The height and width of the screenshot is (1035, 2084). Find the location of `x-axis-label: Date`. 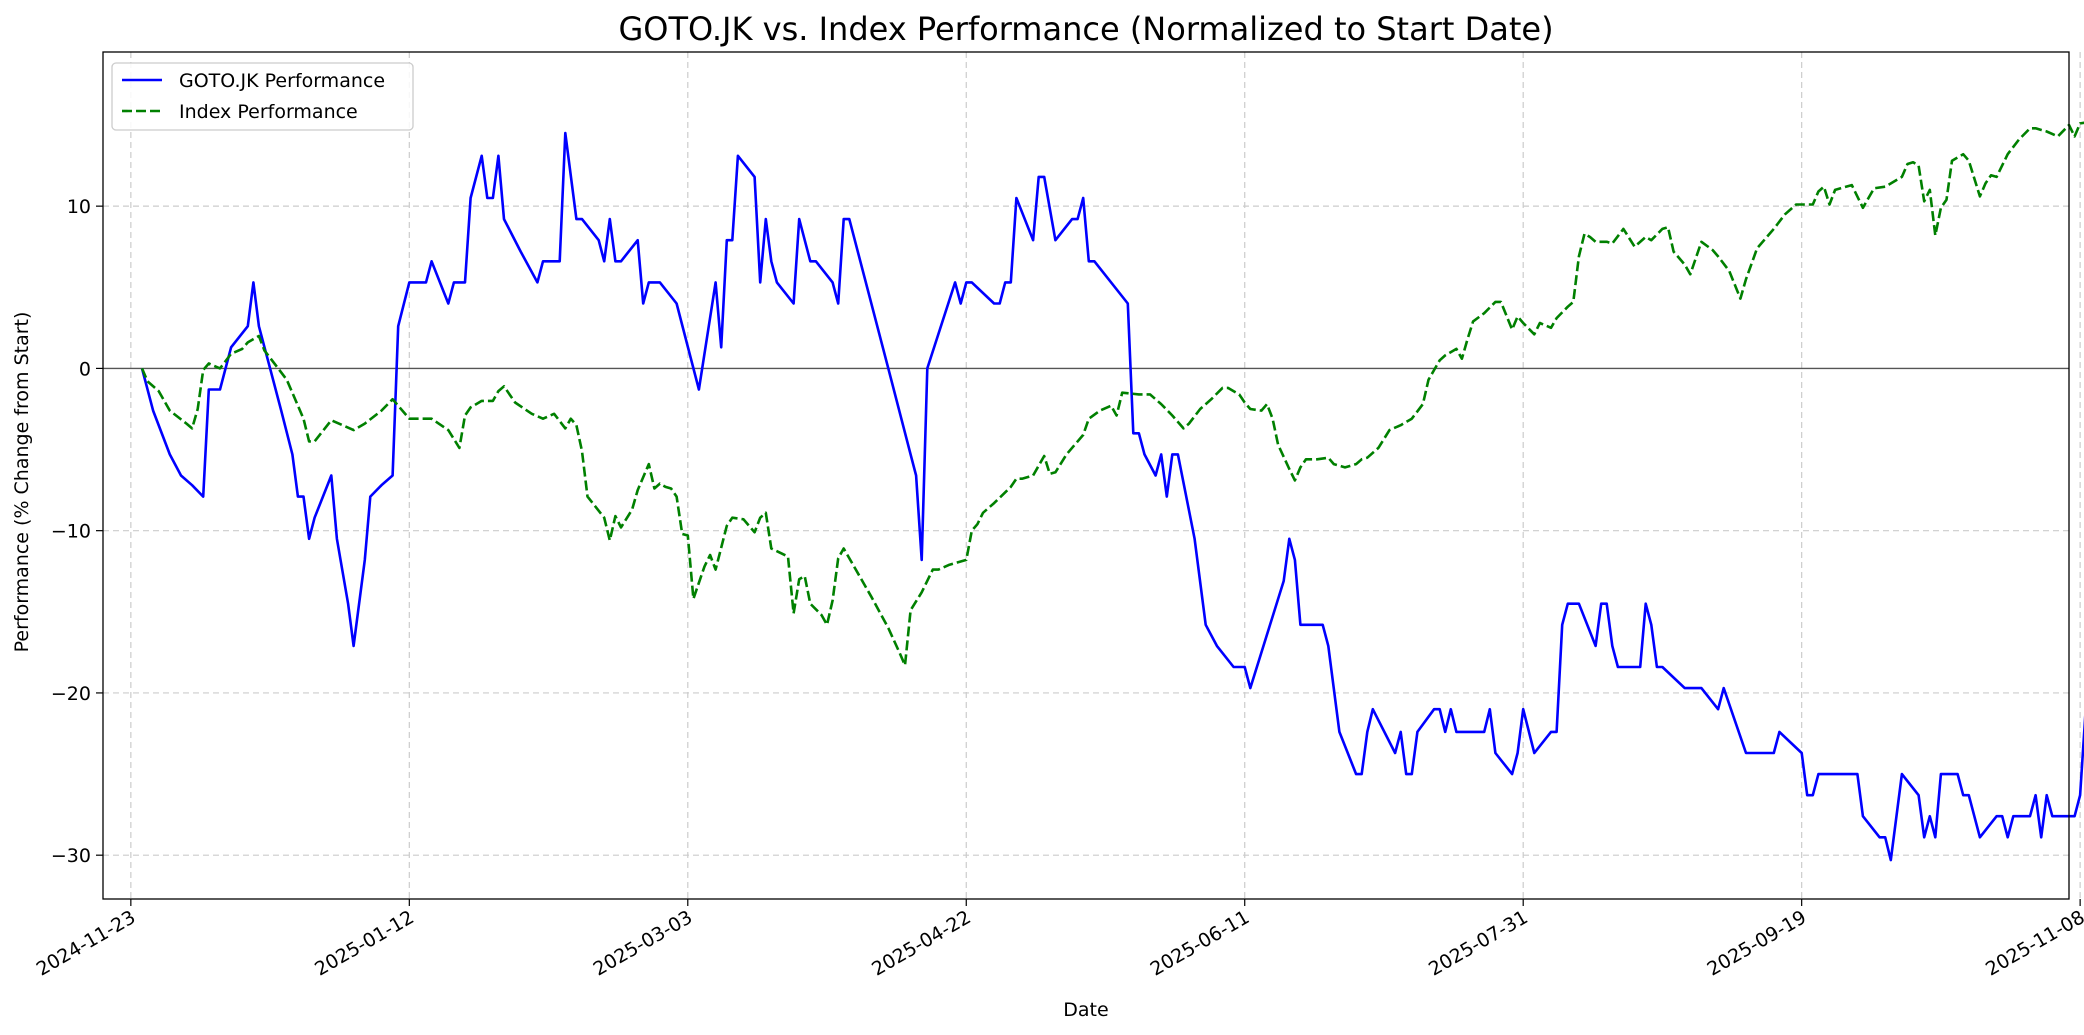

x-axis-label: Date is located at coordinates (1085, 1010).